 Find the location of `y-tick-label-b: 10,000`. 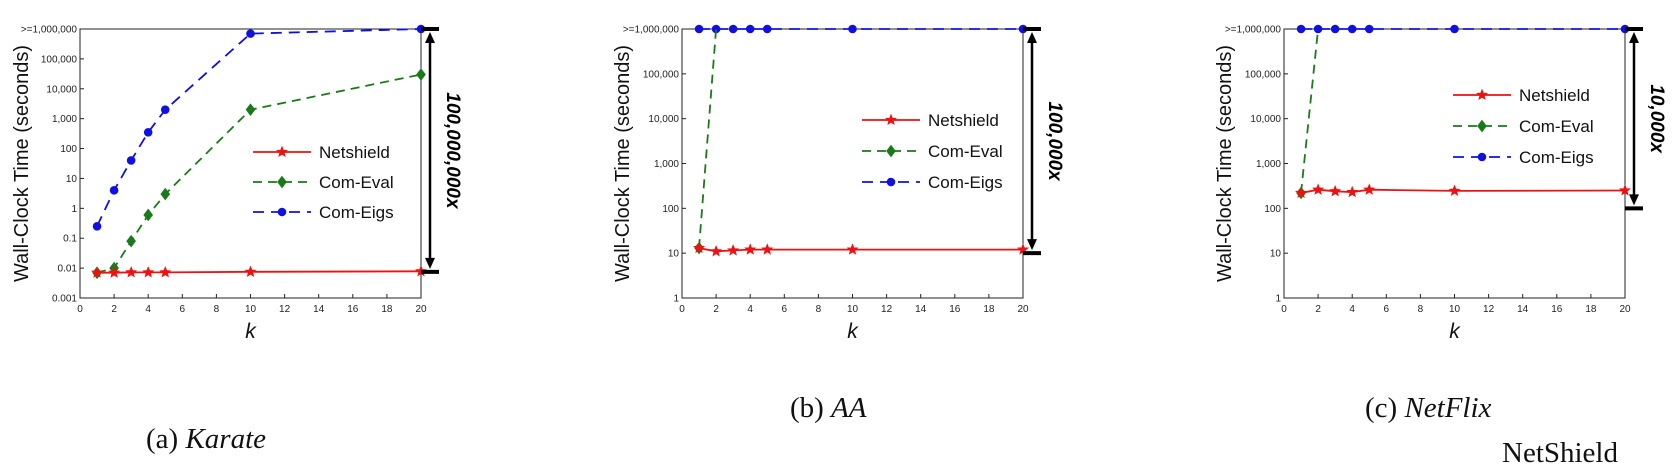

y-tick-label-b: 10,000 is located at coordinates (663, 119).